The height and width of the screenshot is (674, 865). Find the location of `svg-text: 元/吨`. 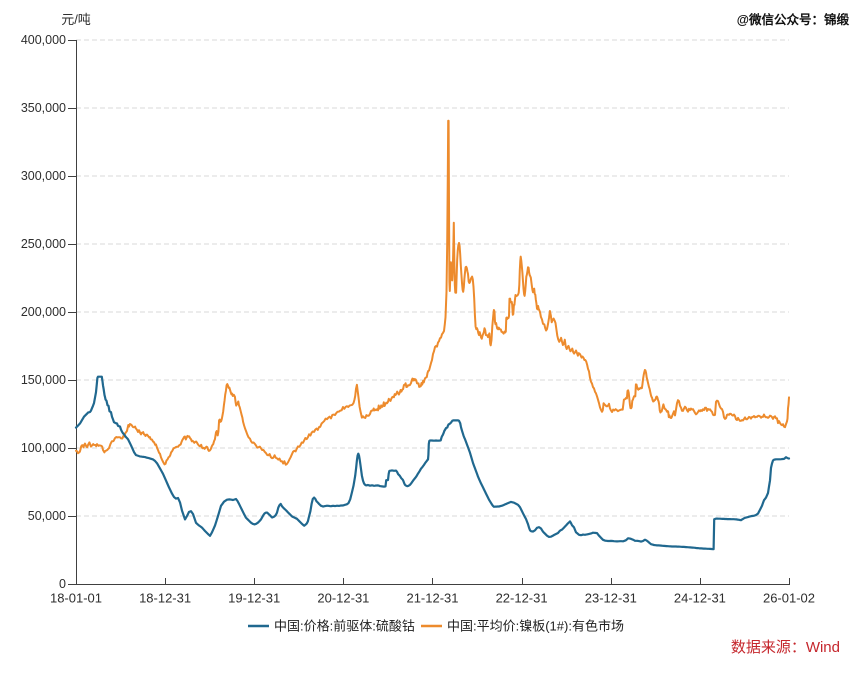

svg-text: 元/吨 is located at coordinates (76, 19).